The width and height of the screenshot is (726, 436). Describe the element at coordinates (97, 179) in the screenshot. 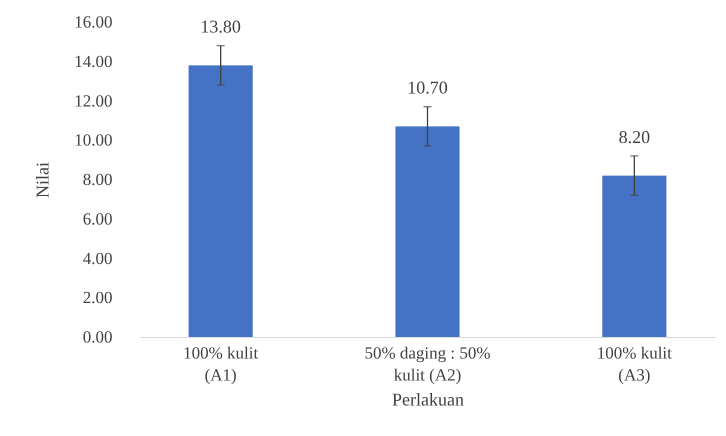

I see `y-tick-label: 8.00` at that location.